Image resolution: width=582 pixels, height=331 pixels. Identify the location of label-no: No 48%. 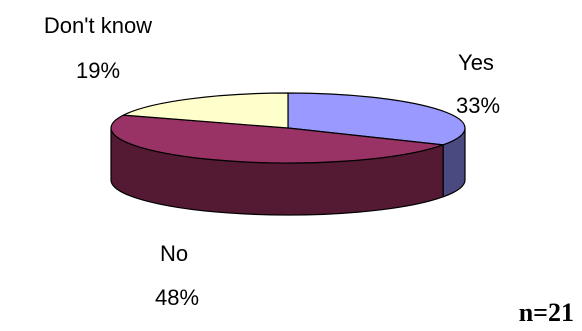
(177, 275).